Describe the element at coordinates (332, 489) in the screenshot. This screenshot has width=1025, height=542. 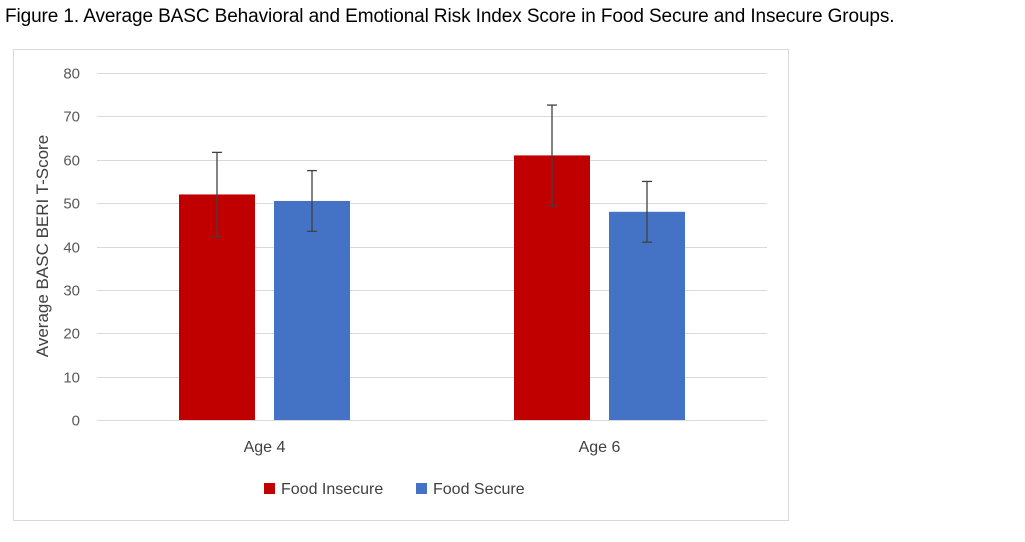
I see `legend-label: Food Insecure` at that location.